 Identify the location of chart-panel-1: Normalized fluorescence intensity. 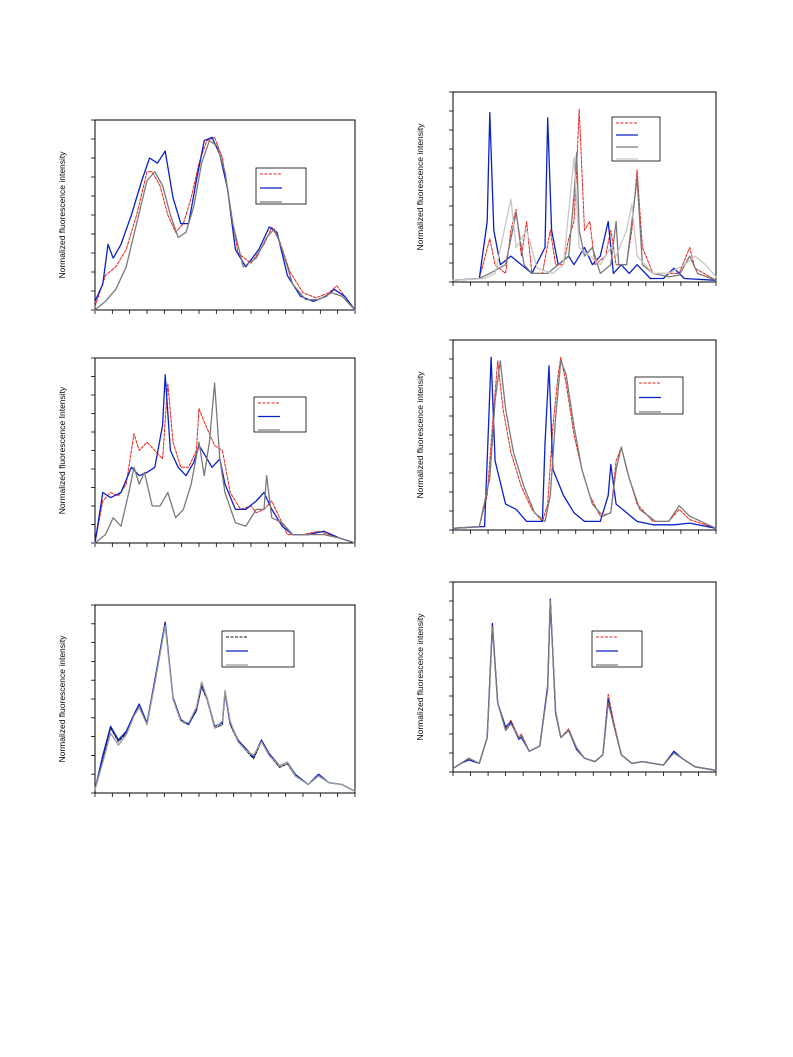
(206, 216).